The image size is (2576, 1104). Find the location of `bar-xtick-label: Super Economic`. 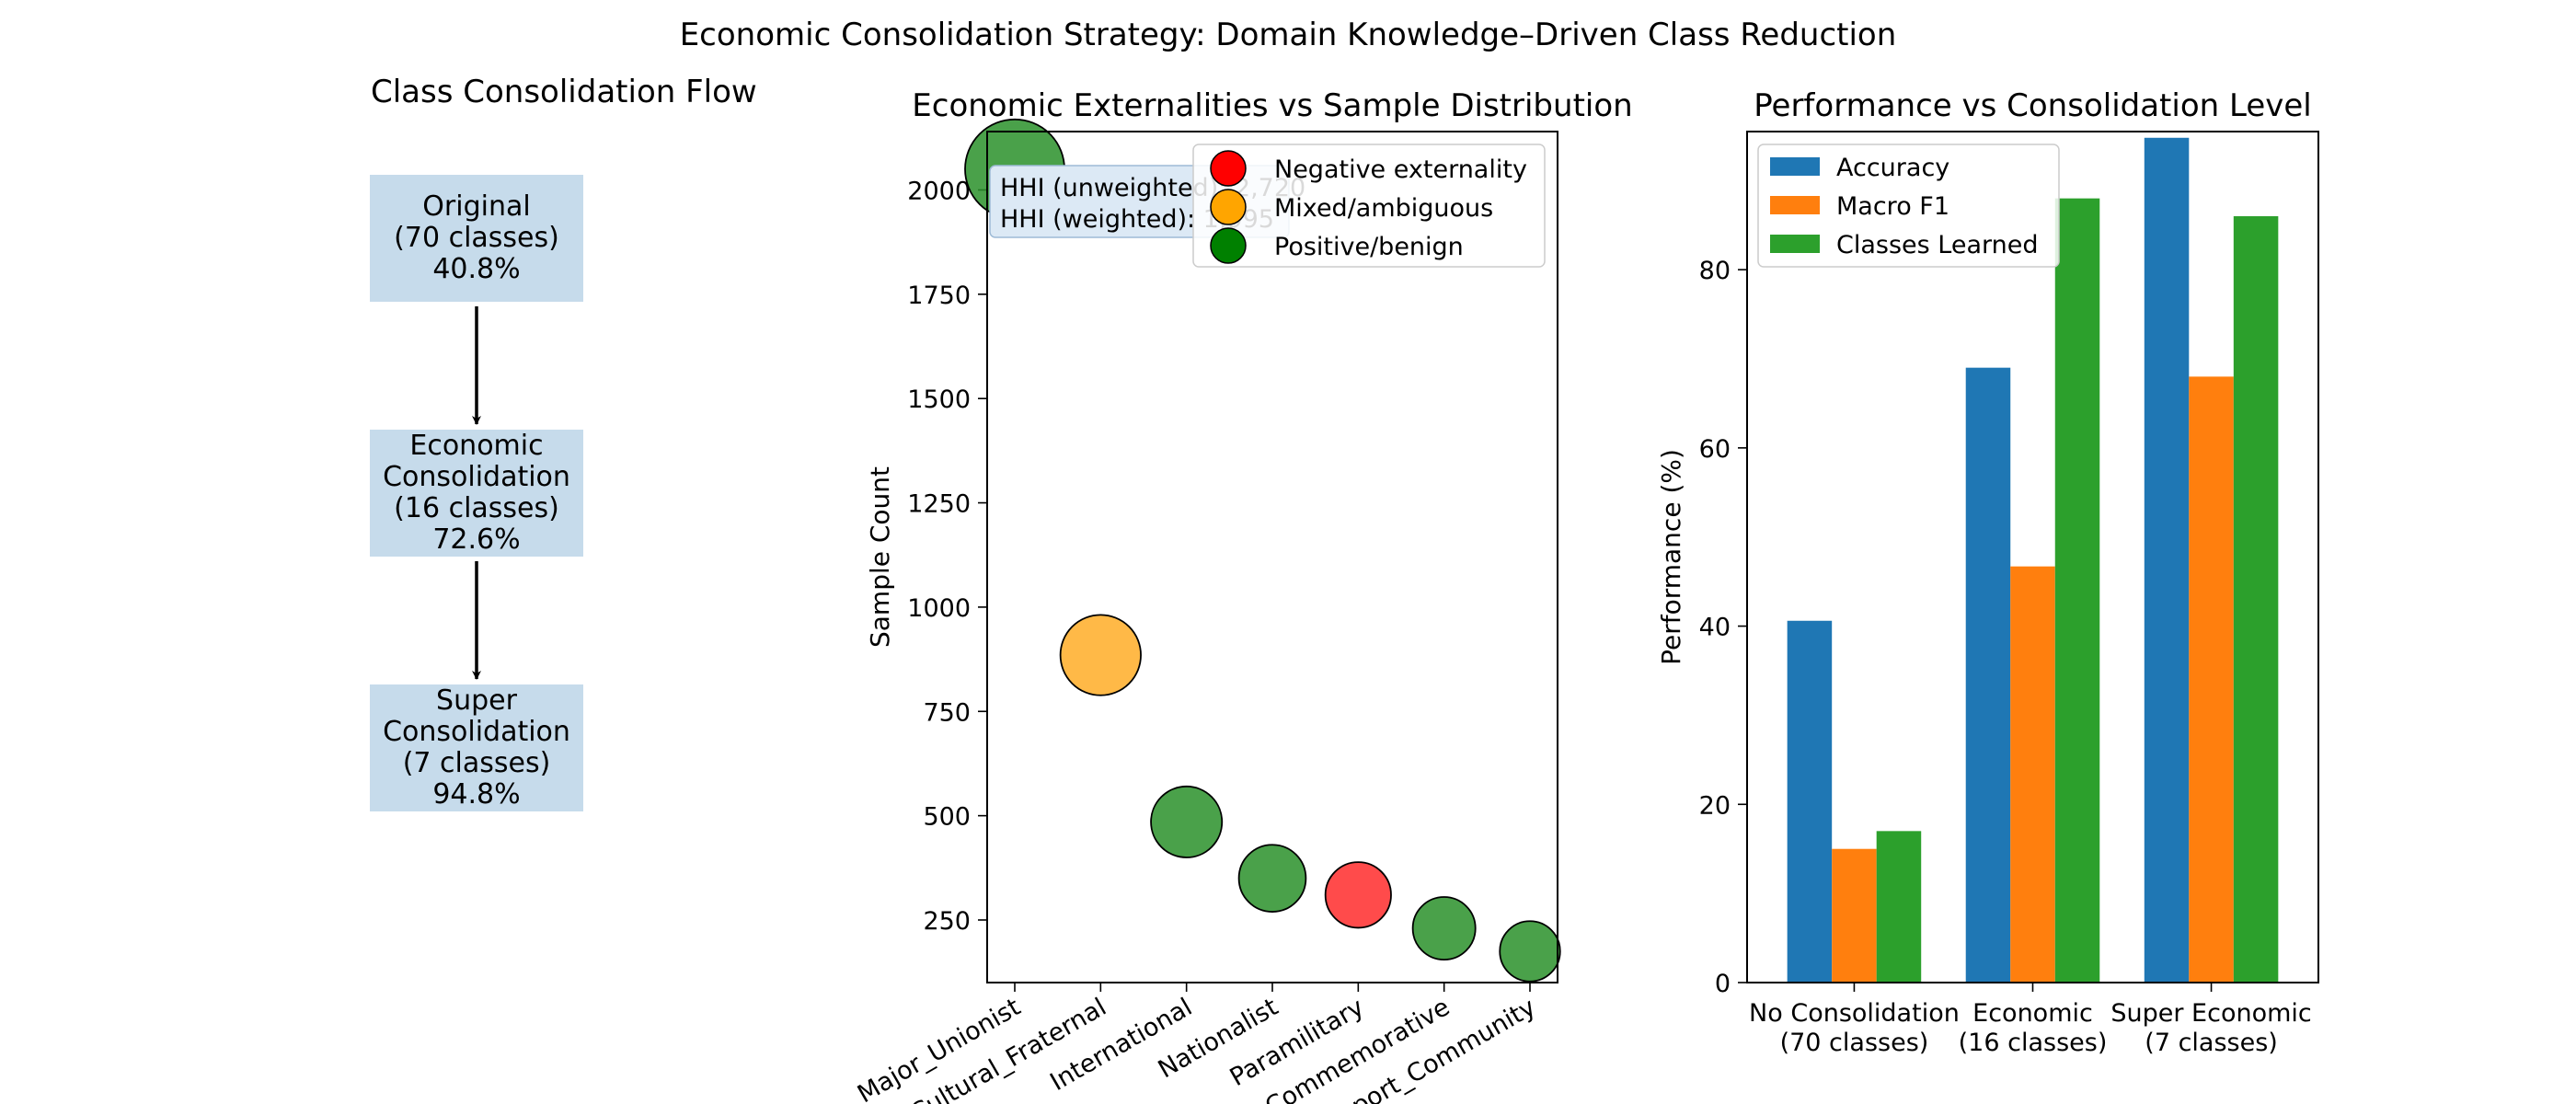

bar-xtick-label: Super Economic is located at coordinates (2210, 1014).